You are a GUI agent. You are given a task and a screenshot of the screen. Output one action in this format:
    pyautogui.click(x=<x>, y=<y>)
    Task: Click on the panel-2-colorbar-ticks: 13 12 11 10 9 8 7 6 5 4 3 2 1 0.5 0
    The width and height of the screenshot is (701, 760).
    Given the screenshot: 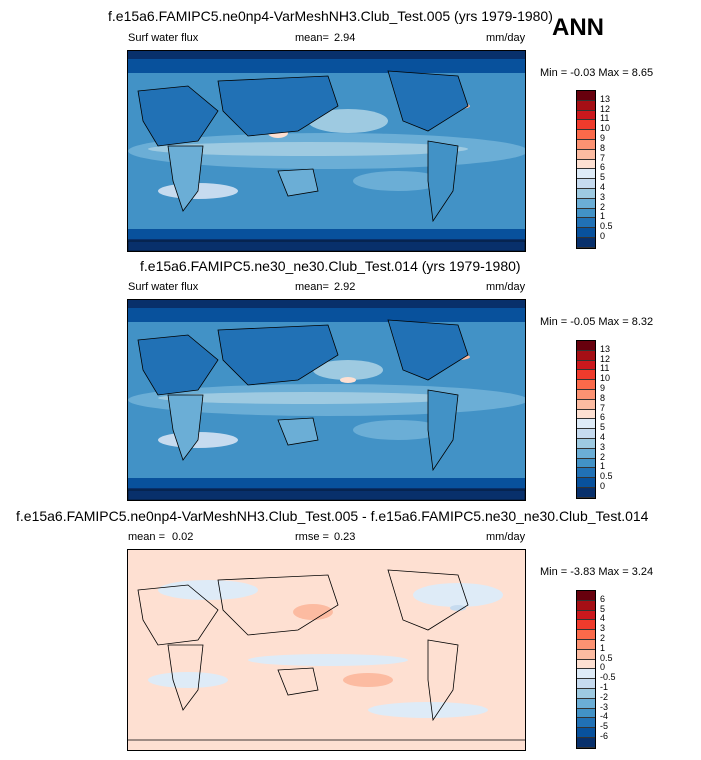 What is the action you would take?
    pyautogui.click(x=615, y=420)
    